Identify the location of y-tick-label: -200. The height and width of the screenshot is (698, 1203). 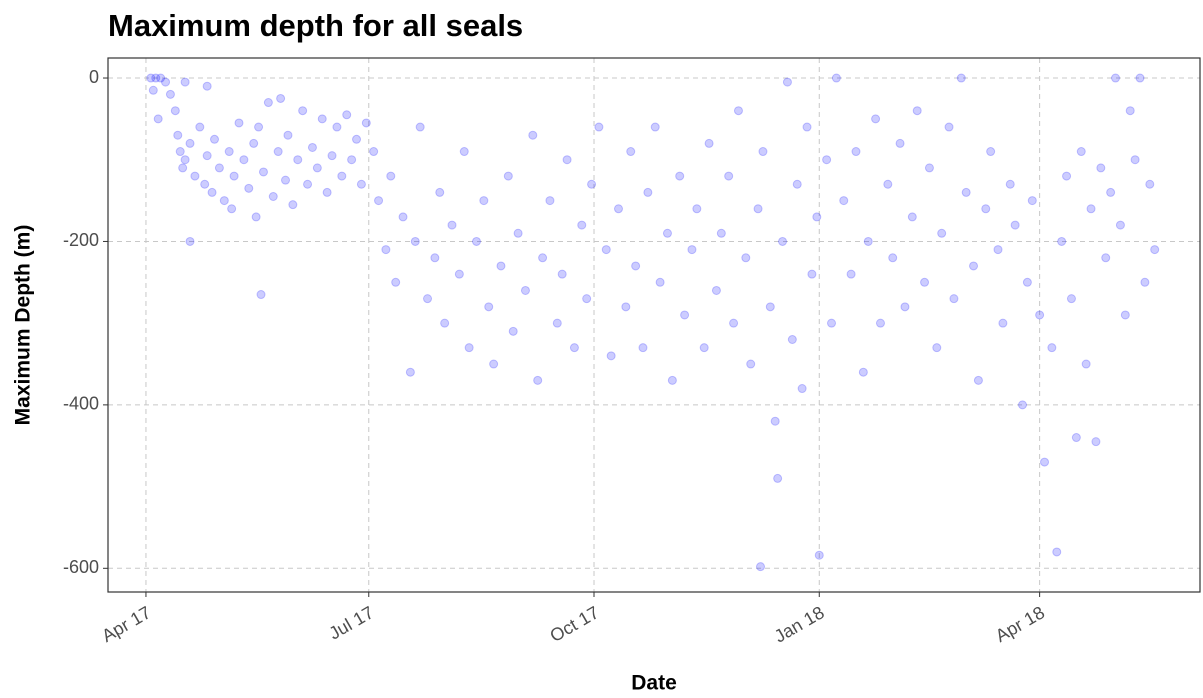
(81, 240).